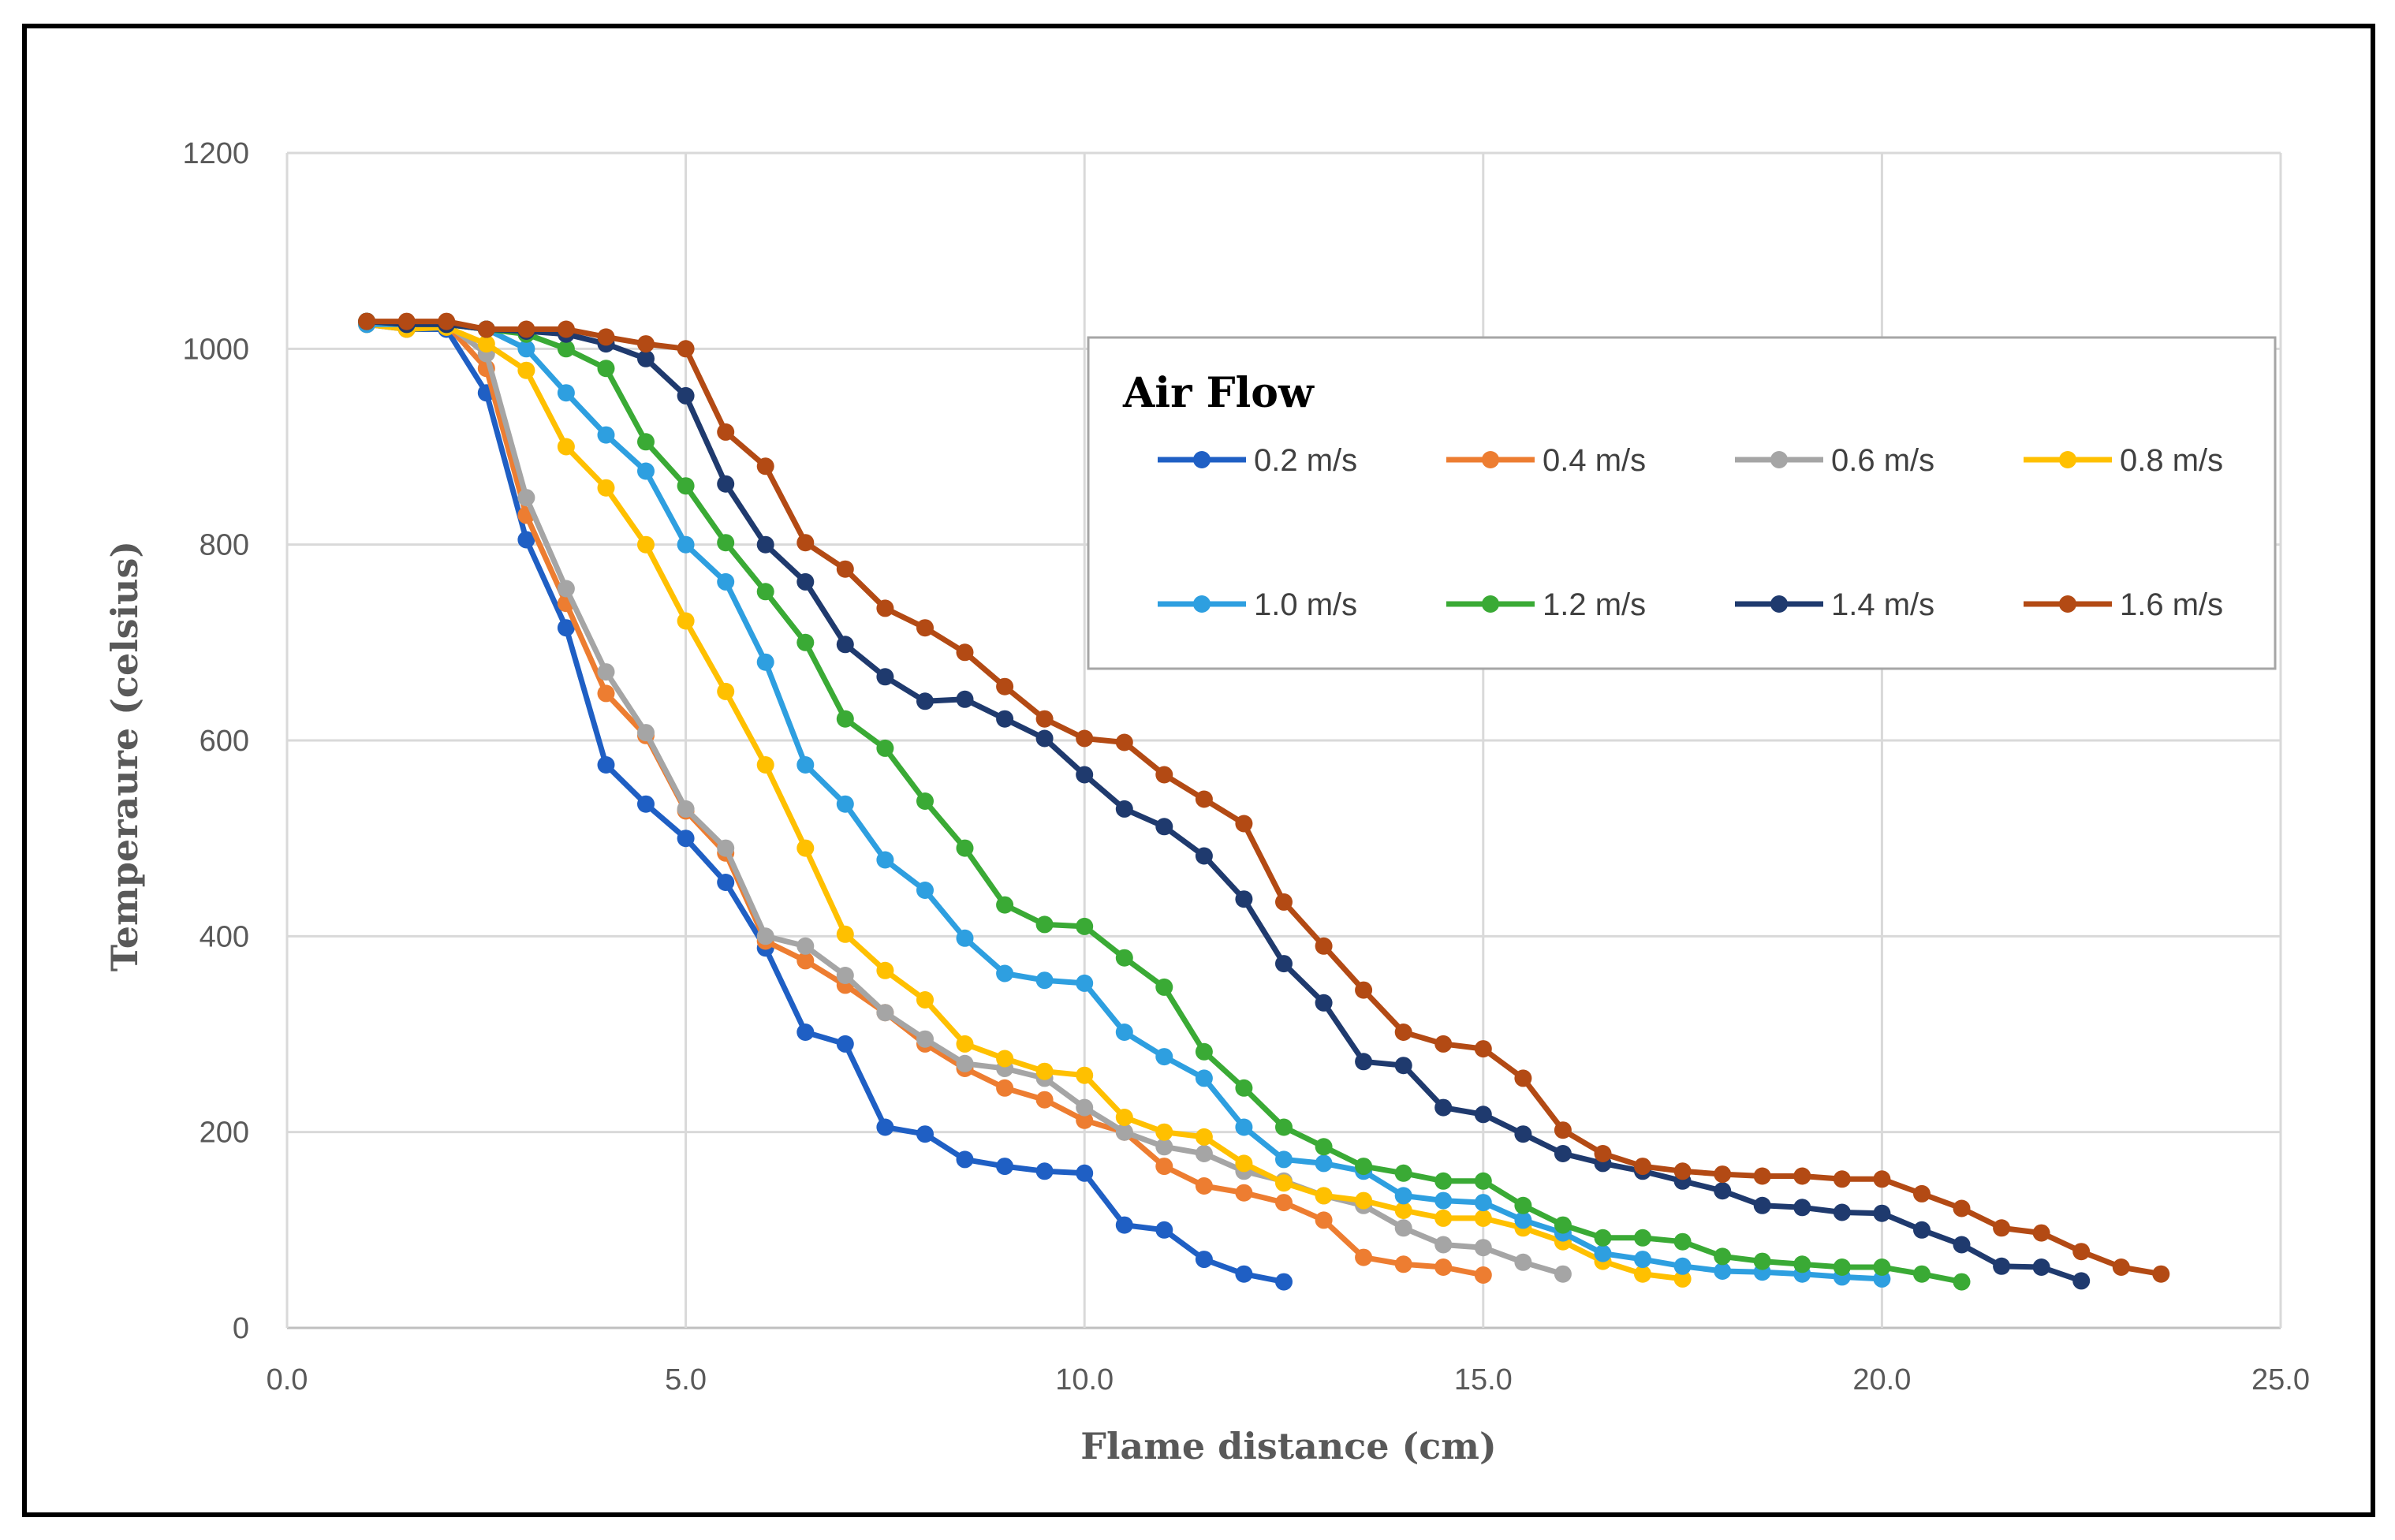  I want to click on x-tick-label: 5.0, so click(686, 1379).